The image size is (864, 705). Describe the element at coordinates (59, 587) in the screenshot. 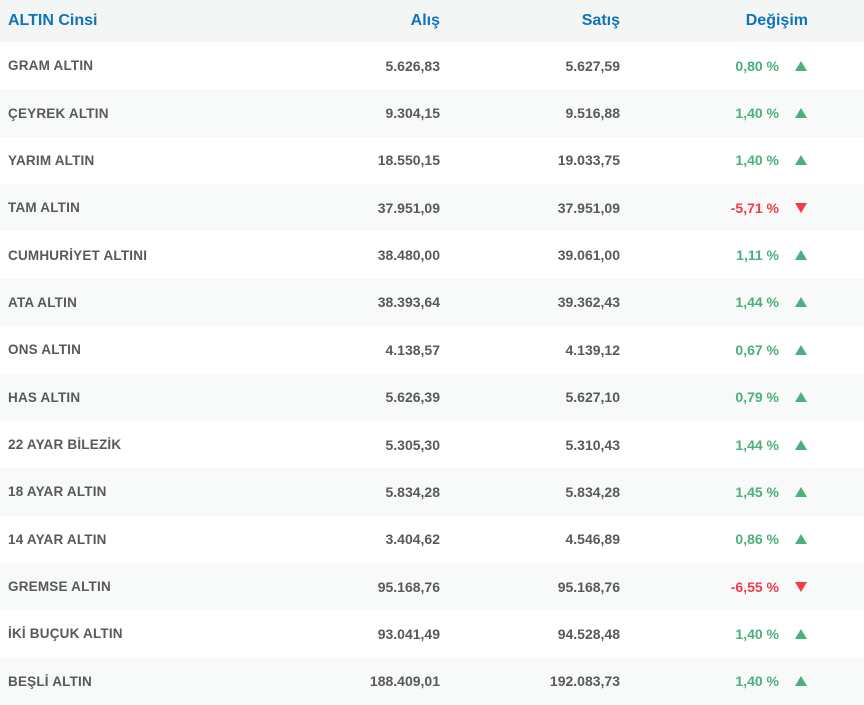

I see `gold-type-label: GREMSE ALTIN` at that location.